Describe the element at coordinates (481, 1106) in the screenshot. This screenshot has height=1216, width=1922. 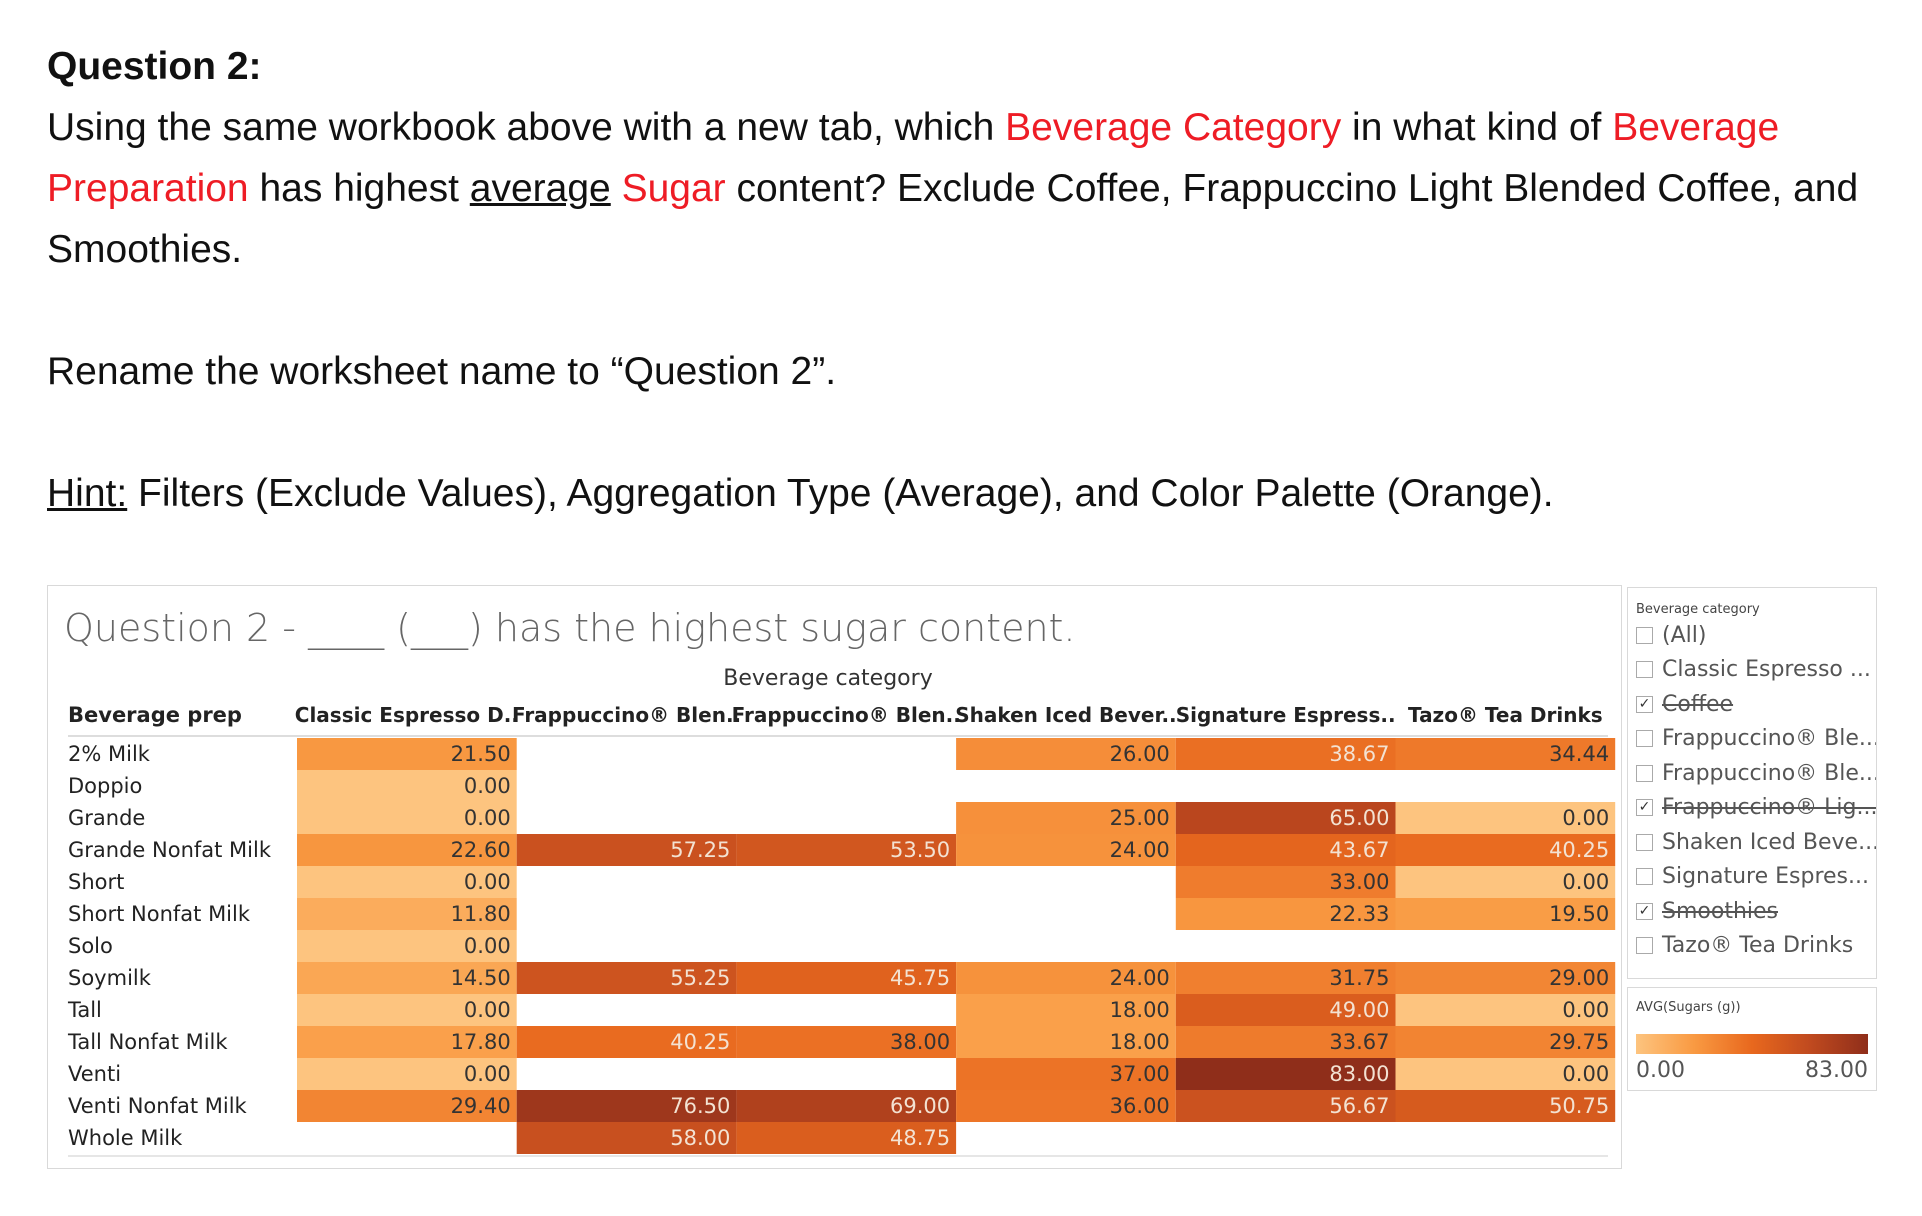
I see `cell-value-label: 29.40` at that location.